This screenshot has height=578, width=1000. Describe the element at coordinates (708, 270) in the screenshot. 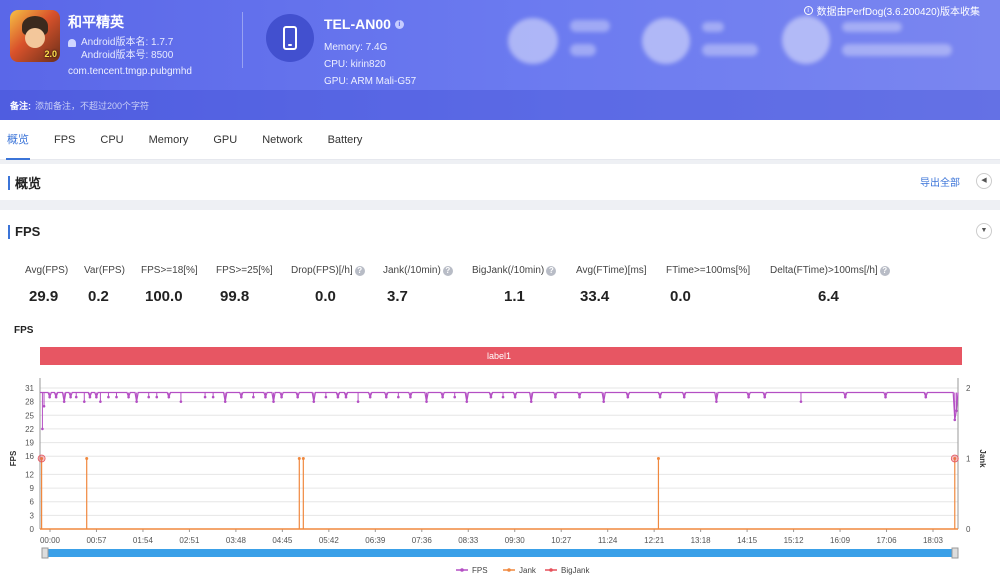

I see `metric-label: FTime>=100ms[%]` at that location.